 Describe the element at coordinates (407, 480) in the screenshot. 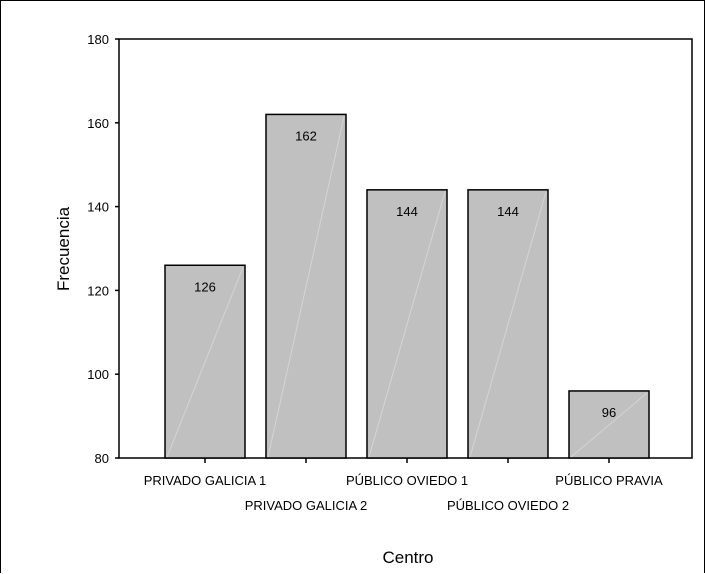

I see `x-tick-label: PÚBLICO OVIEDO 1` at that location.